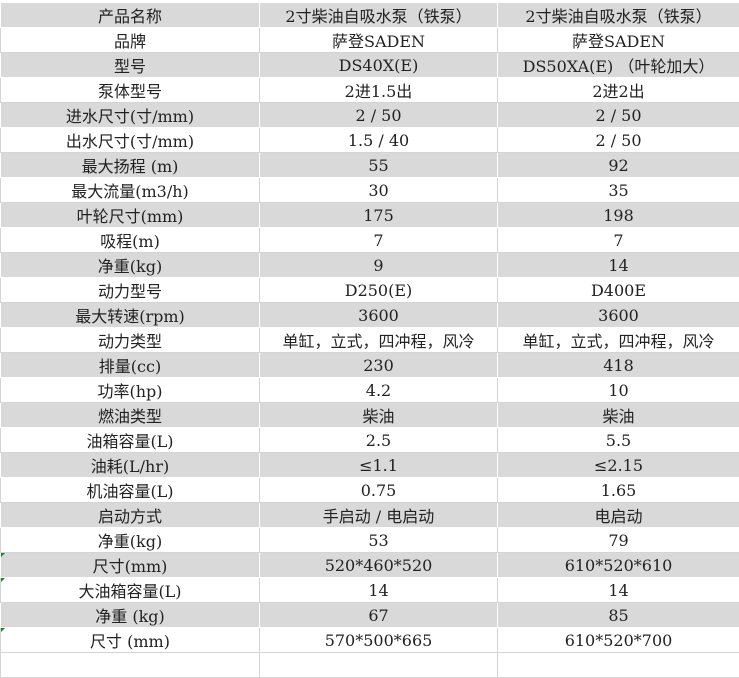  I want to click on spec-label-cell: 叶轮尺寸(mm), so click(130, 215).